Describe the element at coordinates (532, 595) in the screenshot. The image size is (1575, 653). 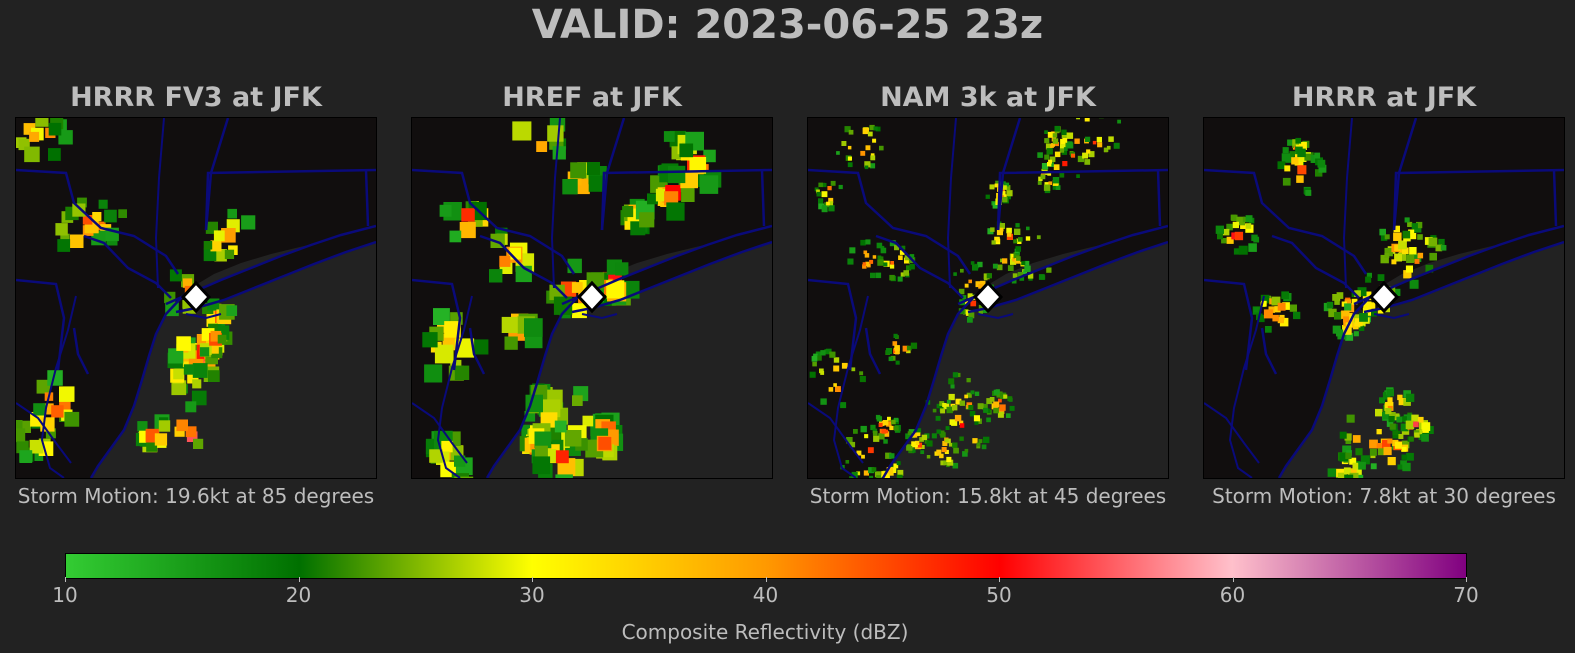
I see `colorbar-tick-label: 30` at that location.